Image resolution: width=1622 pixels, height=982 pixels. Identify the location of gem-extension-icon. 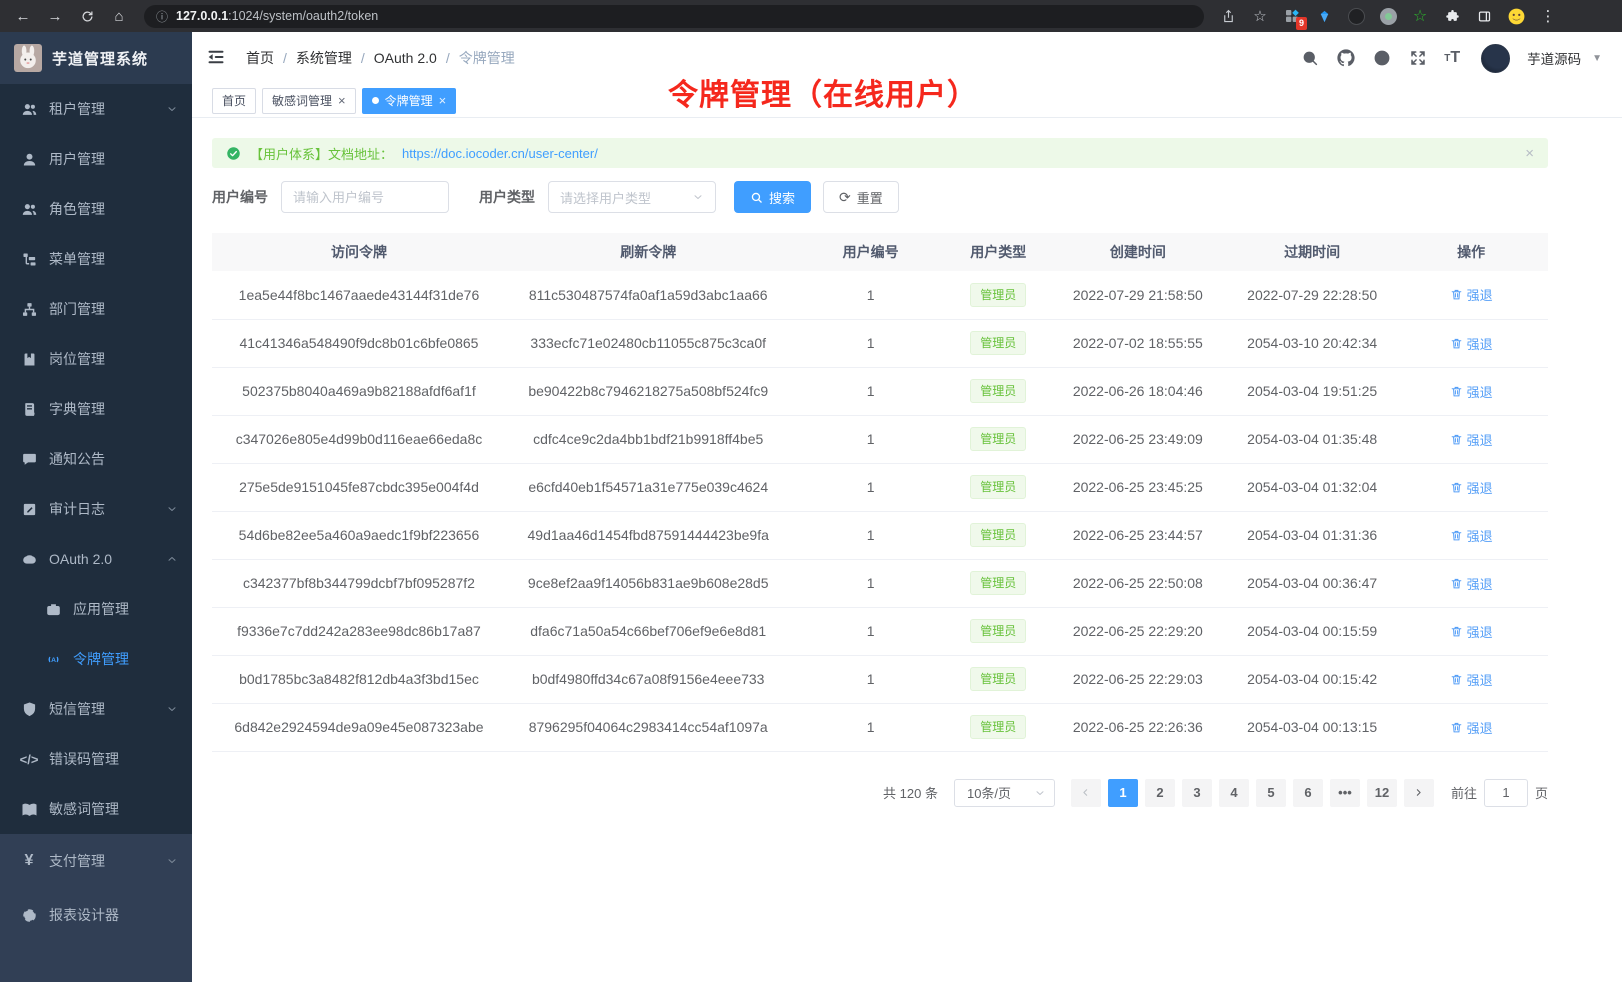
(1324, 16).